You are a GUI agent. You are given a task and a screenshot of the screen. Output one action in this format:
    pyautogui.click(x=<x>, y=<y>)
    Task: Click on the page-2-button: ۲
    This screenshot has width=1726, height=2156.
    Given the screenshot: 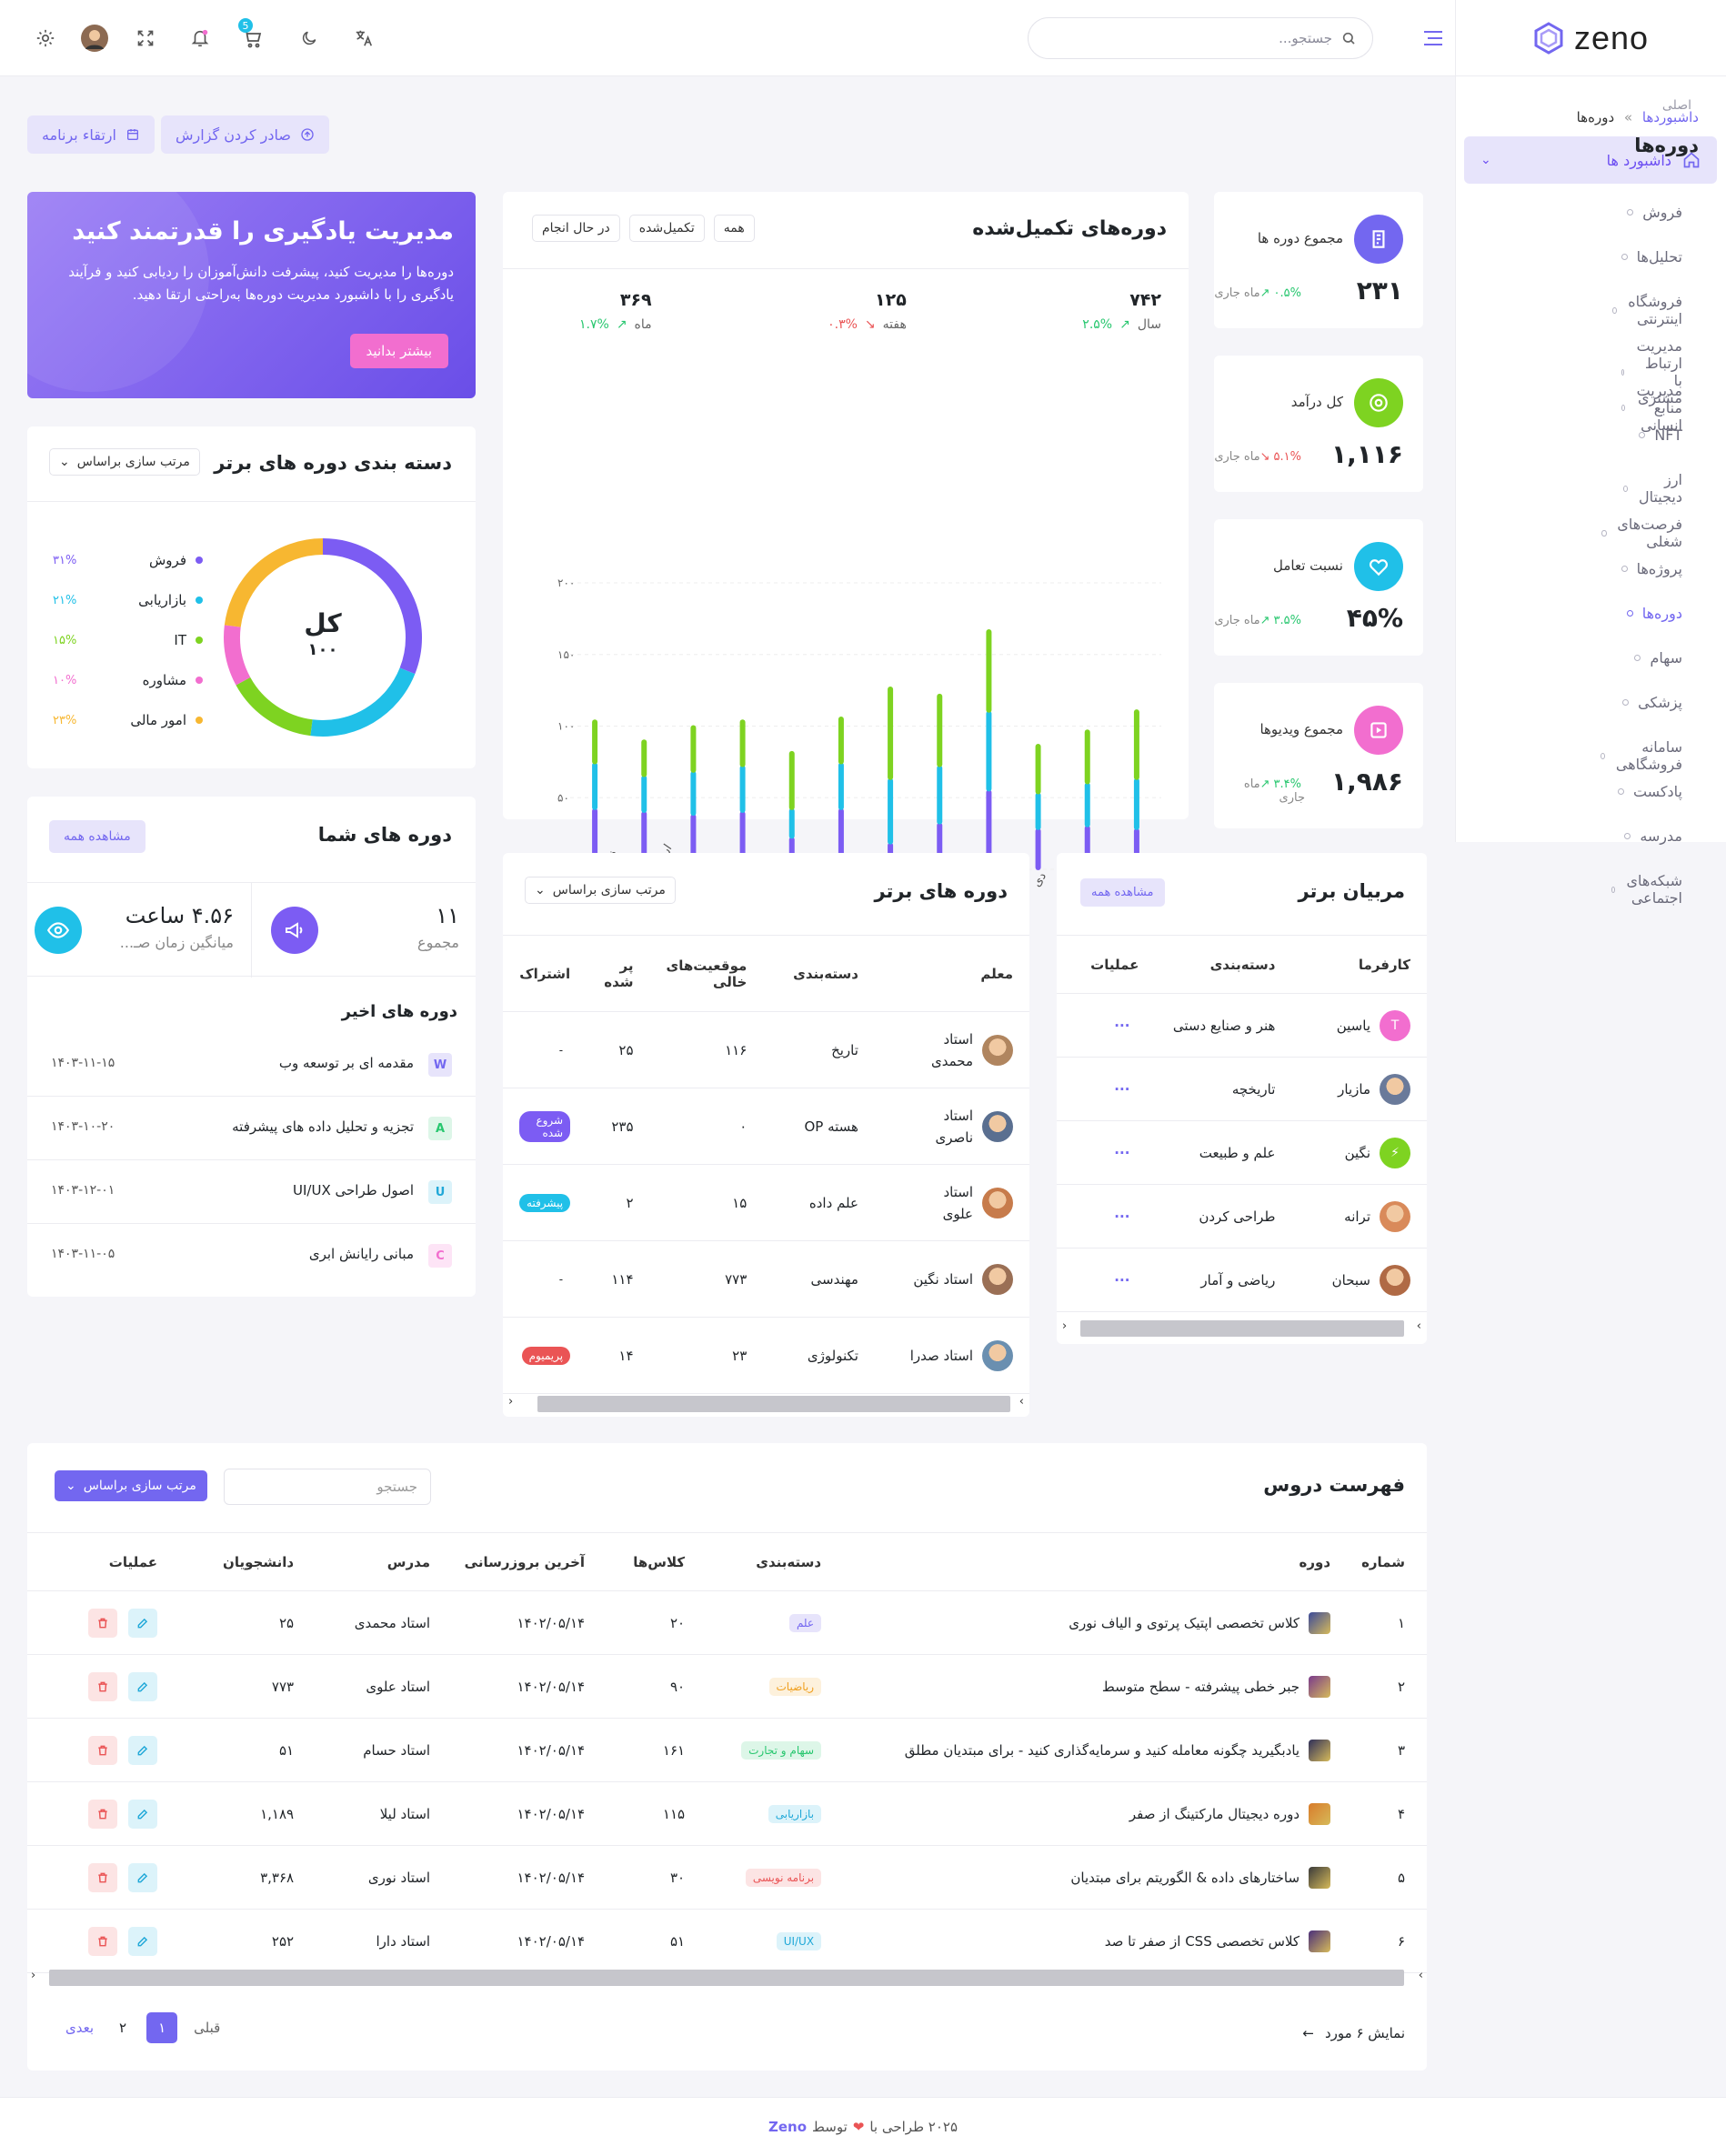 What is the action you would take?
    pyautogui.click(x=123, y=2028)
    